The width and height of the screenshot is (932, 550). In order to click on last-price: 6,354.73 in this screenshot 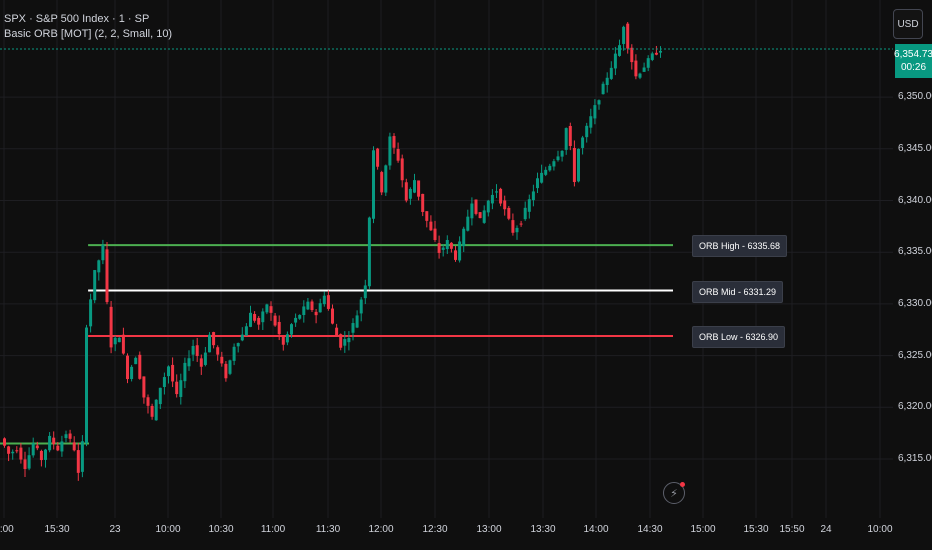, I will do `click(913, 54)`.